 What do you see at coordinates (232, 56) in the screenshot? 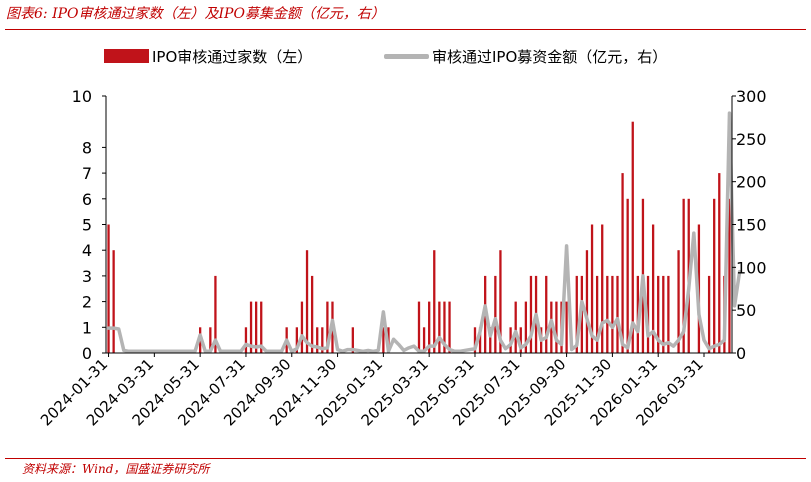
I see `legend-label-bars: IPO审核通过家数（左）` at bounding box center [232, 56].